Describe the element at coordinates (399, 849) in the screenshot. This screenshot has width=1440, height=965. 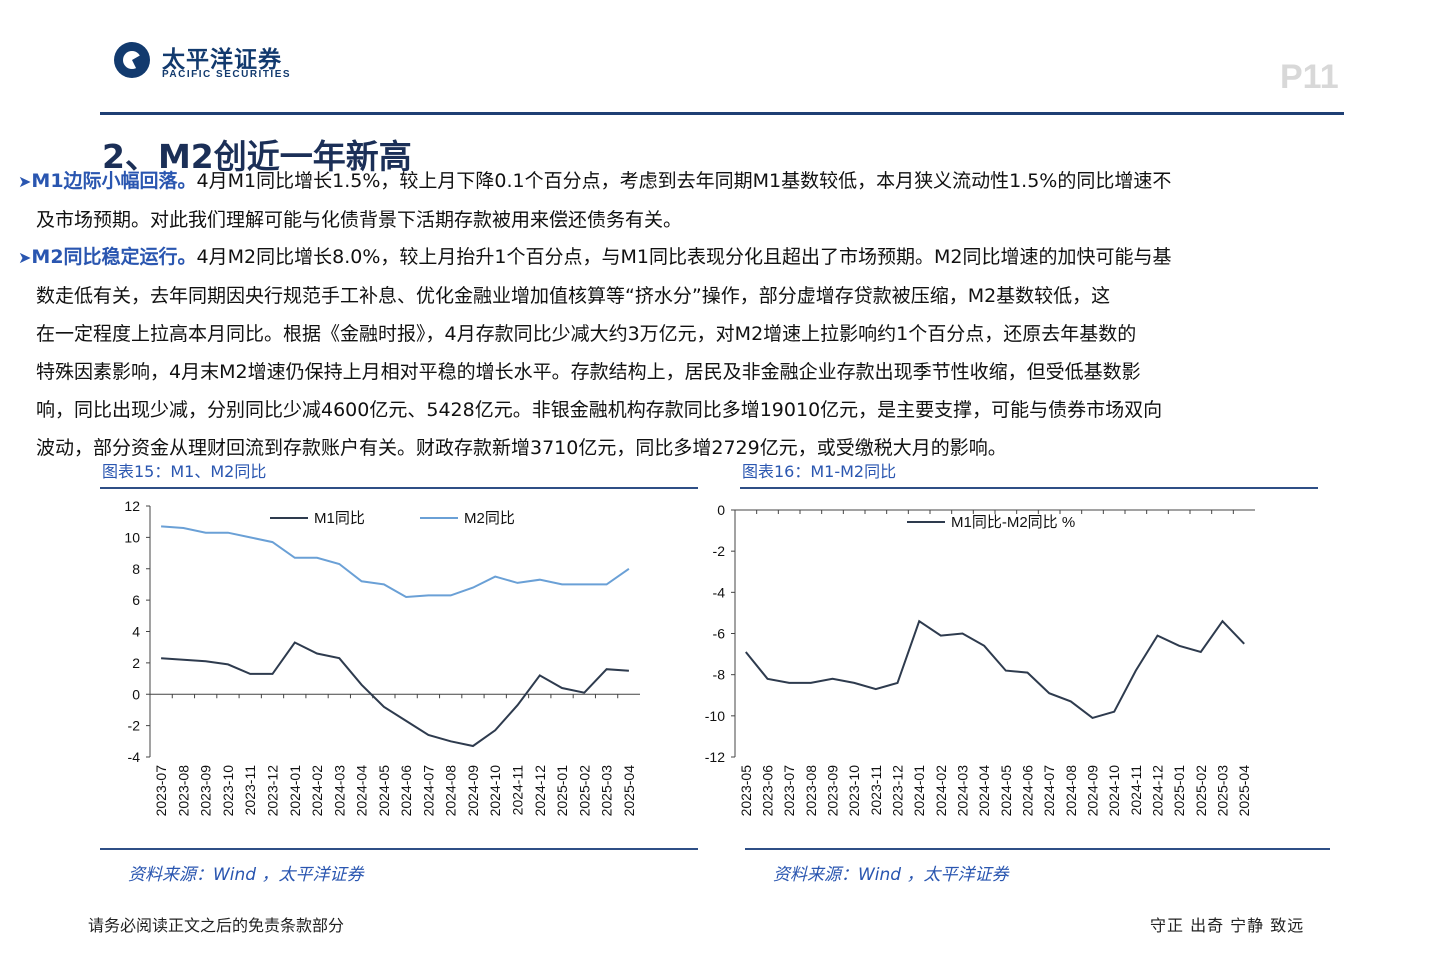
I see `chart-left-bottom-rule` at that location.